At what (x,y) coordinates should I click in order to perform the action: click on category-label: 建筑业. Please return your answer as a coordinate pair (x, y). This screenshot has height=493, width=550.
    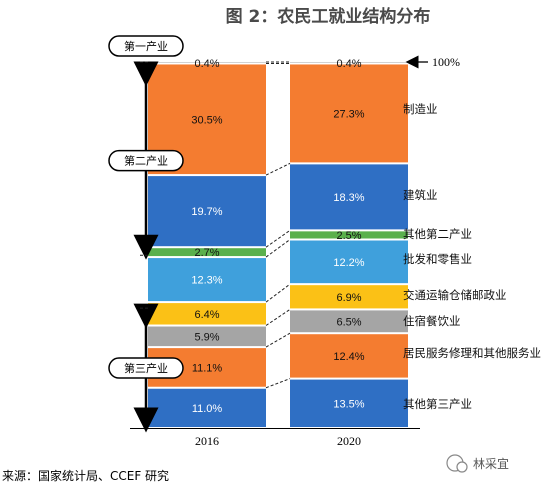
    Looking at the image, I should click on (420, 195).